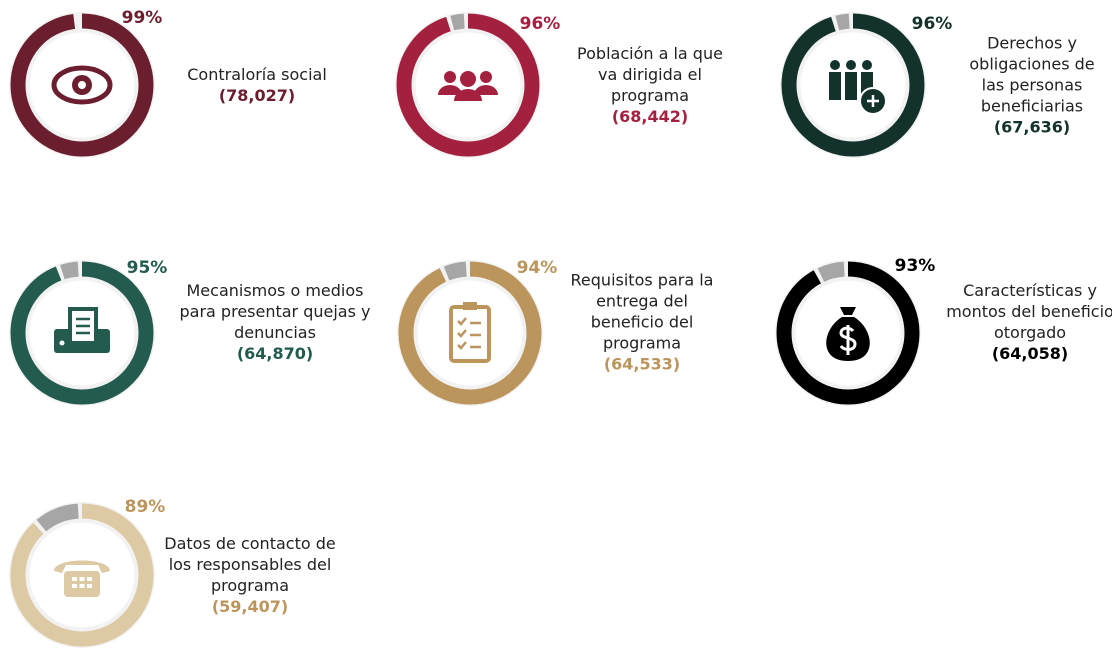  Describe the element at coordinates (147, 268) in the screenshot. I see `percent-label: 95%` at that location.